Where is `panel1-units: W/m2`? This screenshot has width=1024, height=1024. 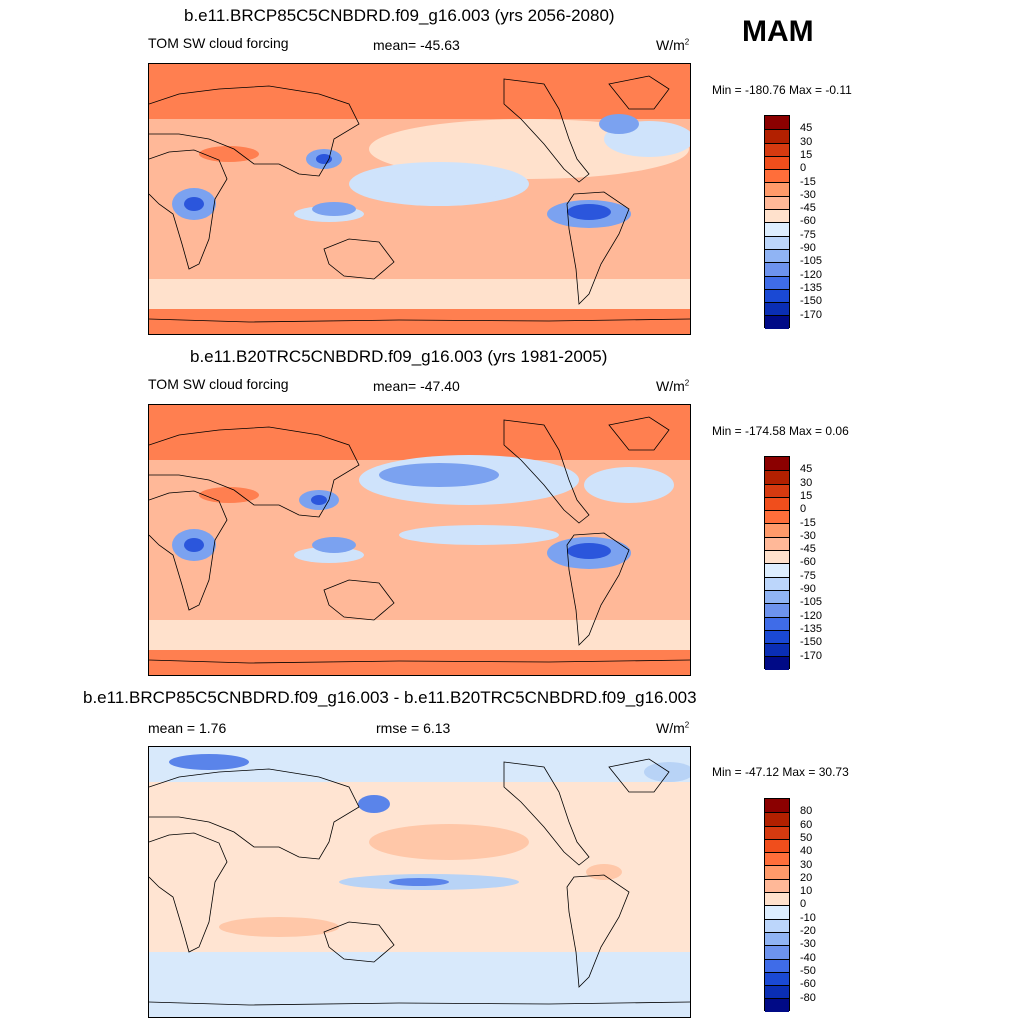 panel1-units: W/m2 is located at coordinates (673, 45).